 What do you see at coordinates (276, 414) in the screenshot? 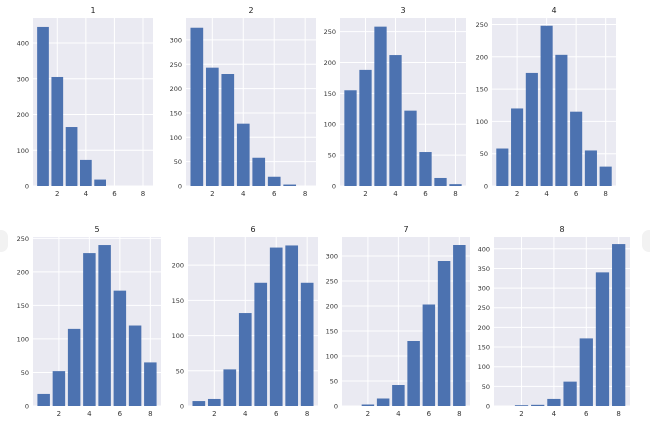
I see `panel-6-x-tick-label: 6` at bounding box center [276, 414].